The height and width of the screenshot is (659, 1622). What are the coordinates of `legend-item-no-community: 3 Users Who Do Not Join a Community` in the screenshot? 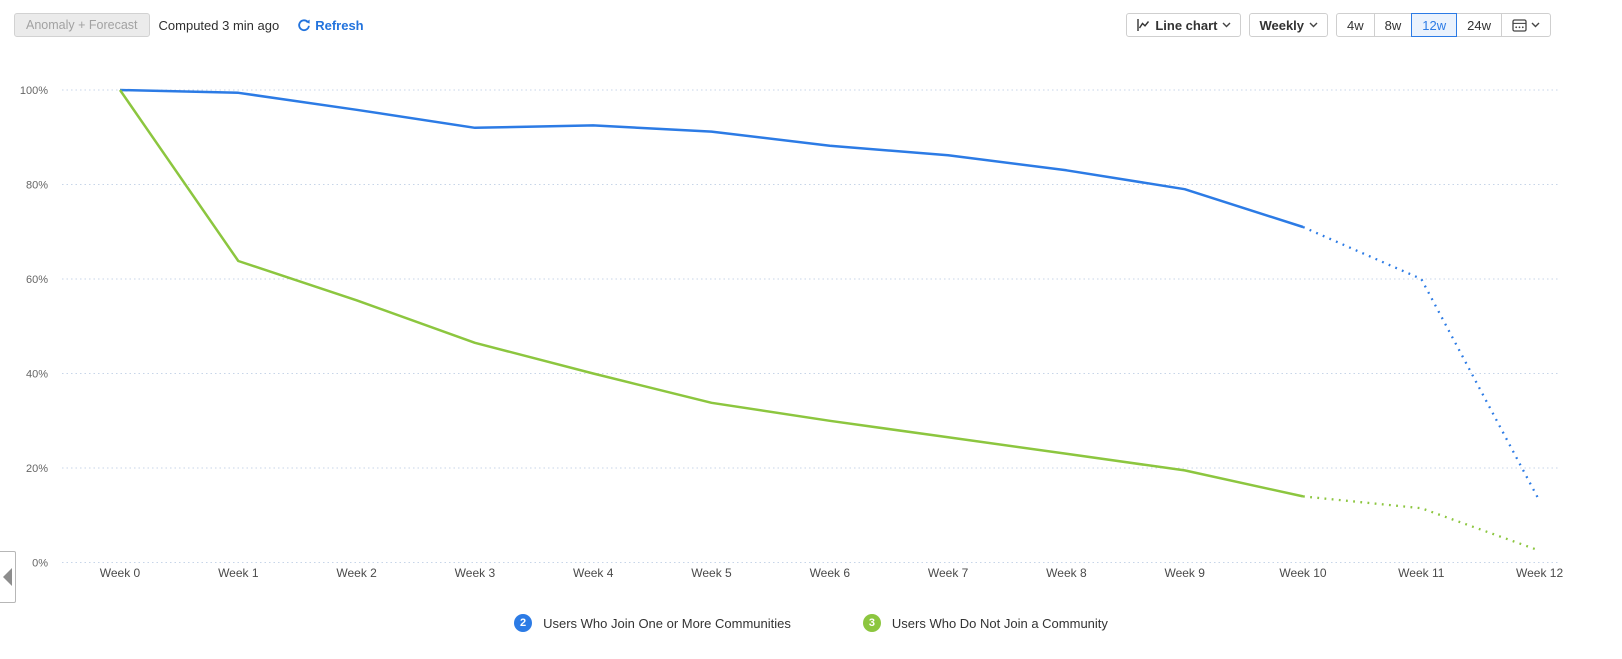 It's located at (985, 623).